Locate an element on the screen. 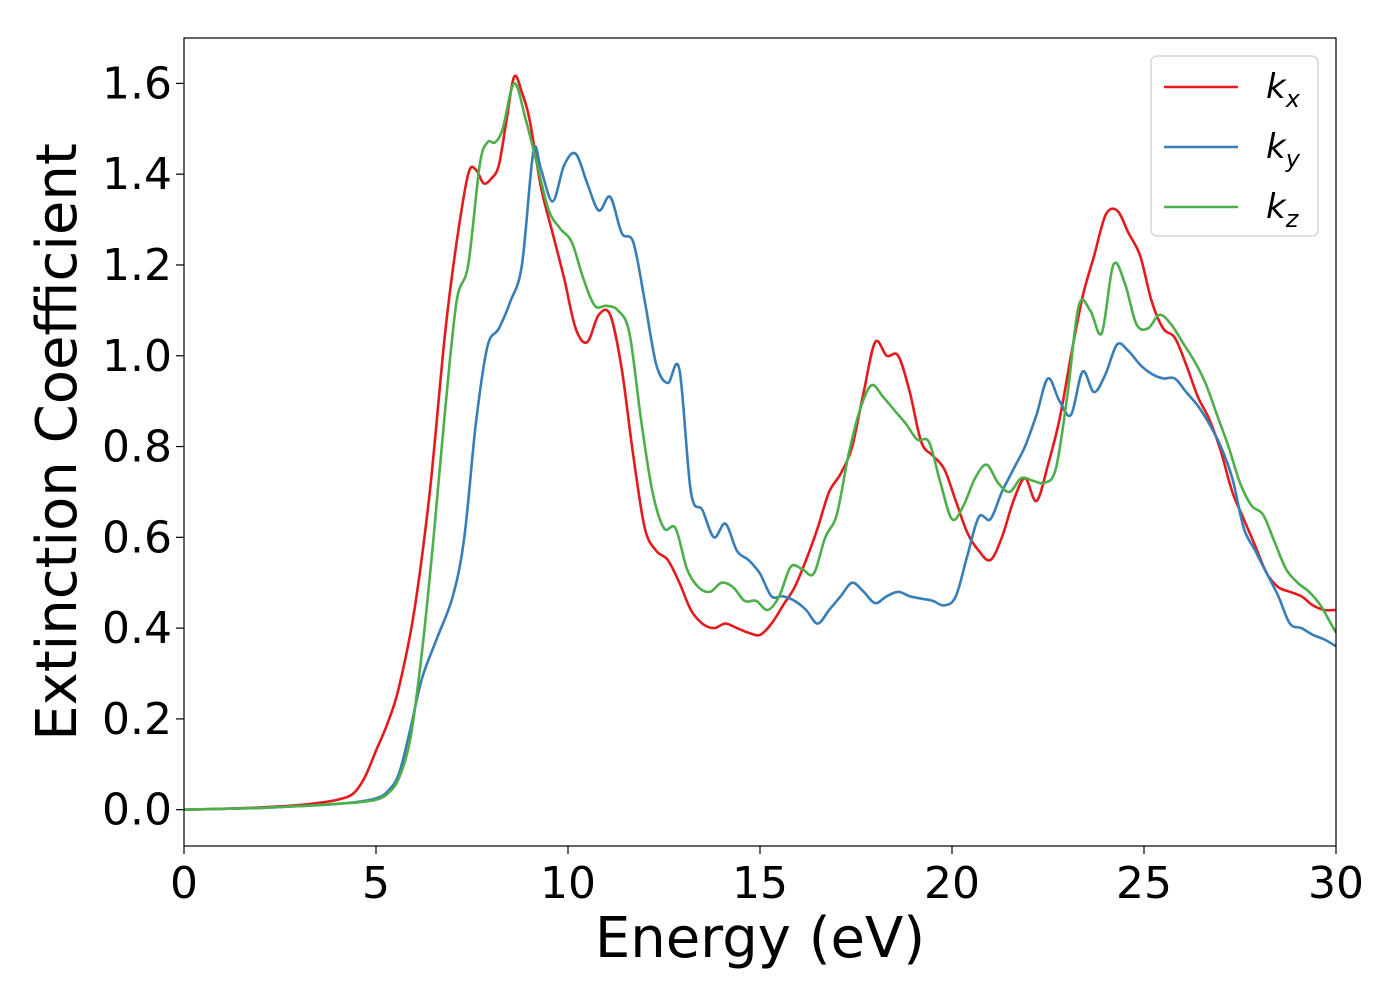 The image size is (1400, 1004). x-tick-label: 15 is located at coordinates (760, 883).